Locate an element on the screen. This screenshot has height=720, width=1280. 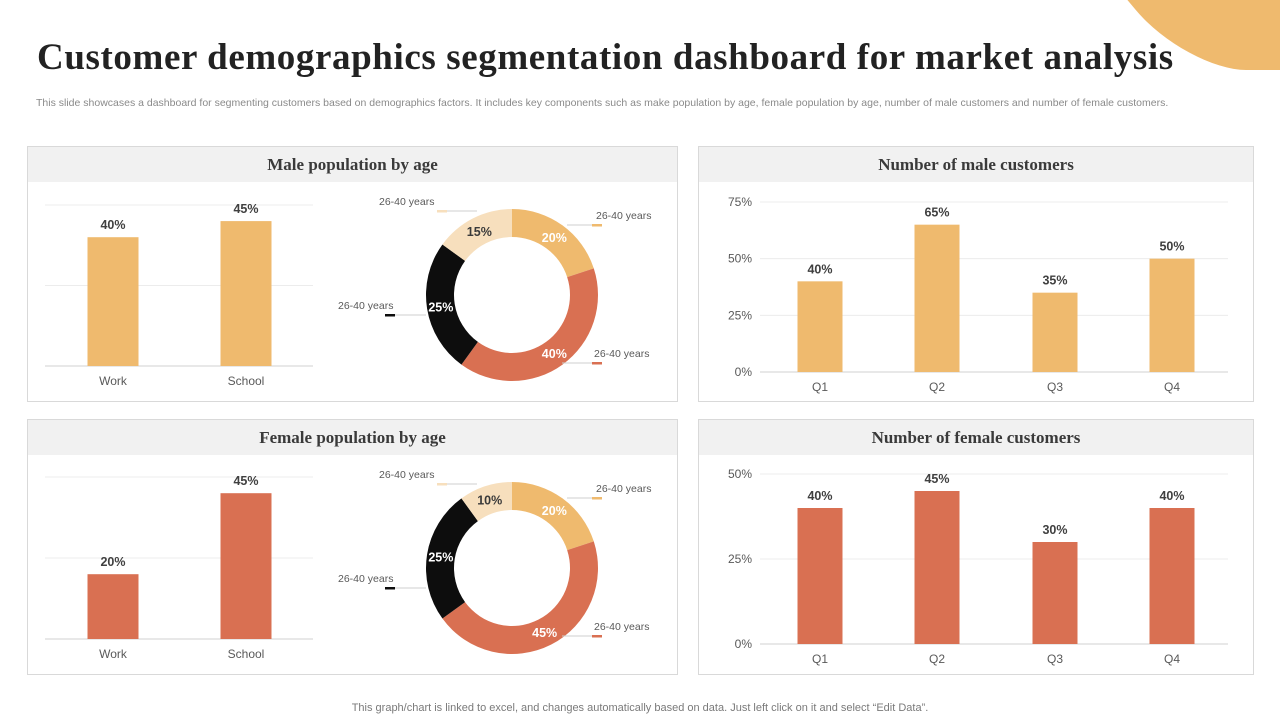
female-cust-bar: 0% 25% 50% 40% Q1 45% Q2 30% Q3 40% Q4 is located at coordinates (978, 566).